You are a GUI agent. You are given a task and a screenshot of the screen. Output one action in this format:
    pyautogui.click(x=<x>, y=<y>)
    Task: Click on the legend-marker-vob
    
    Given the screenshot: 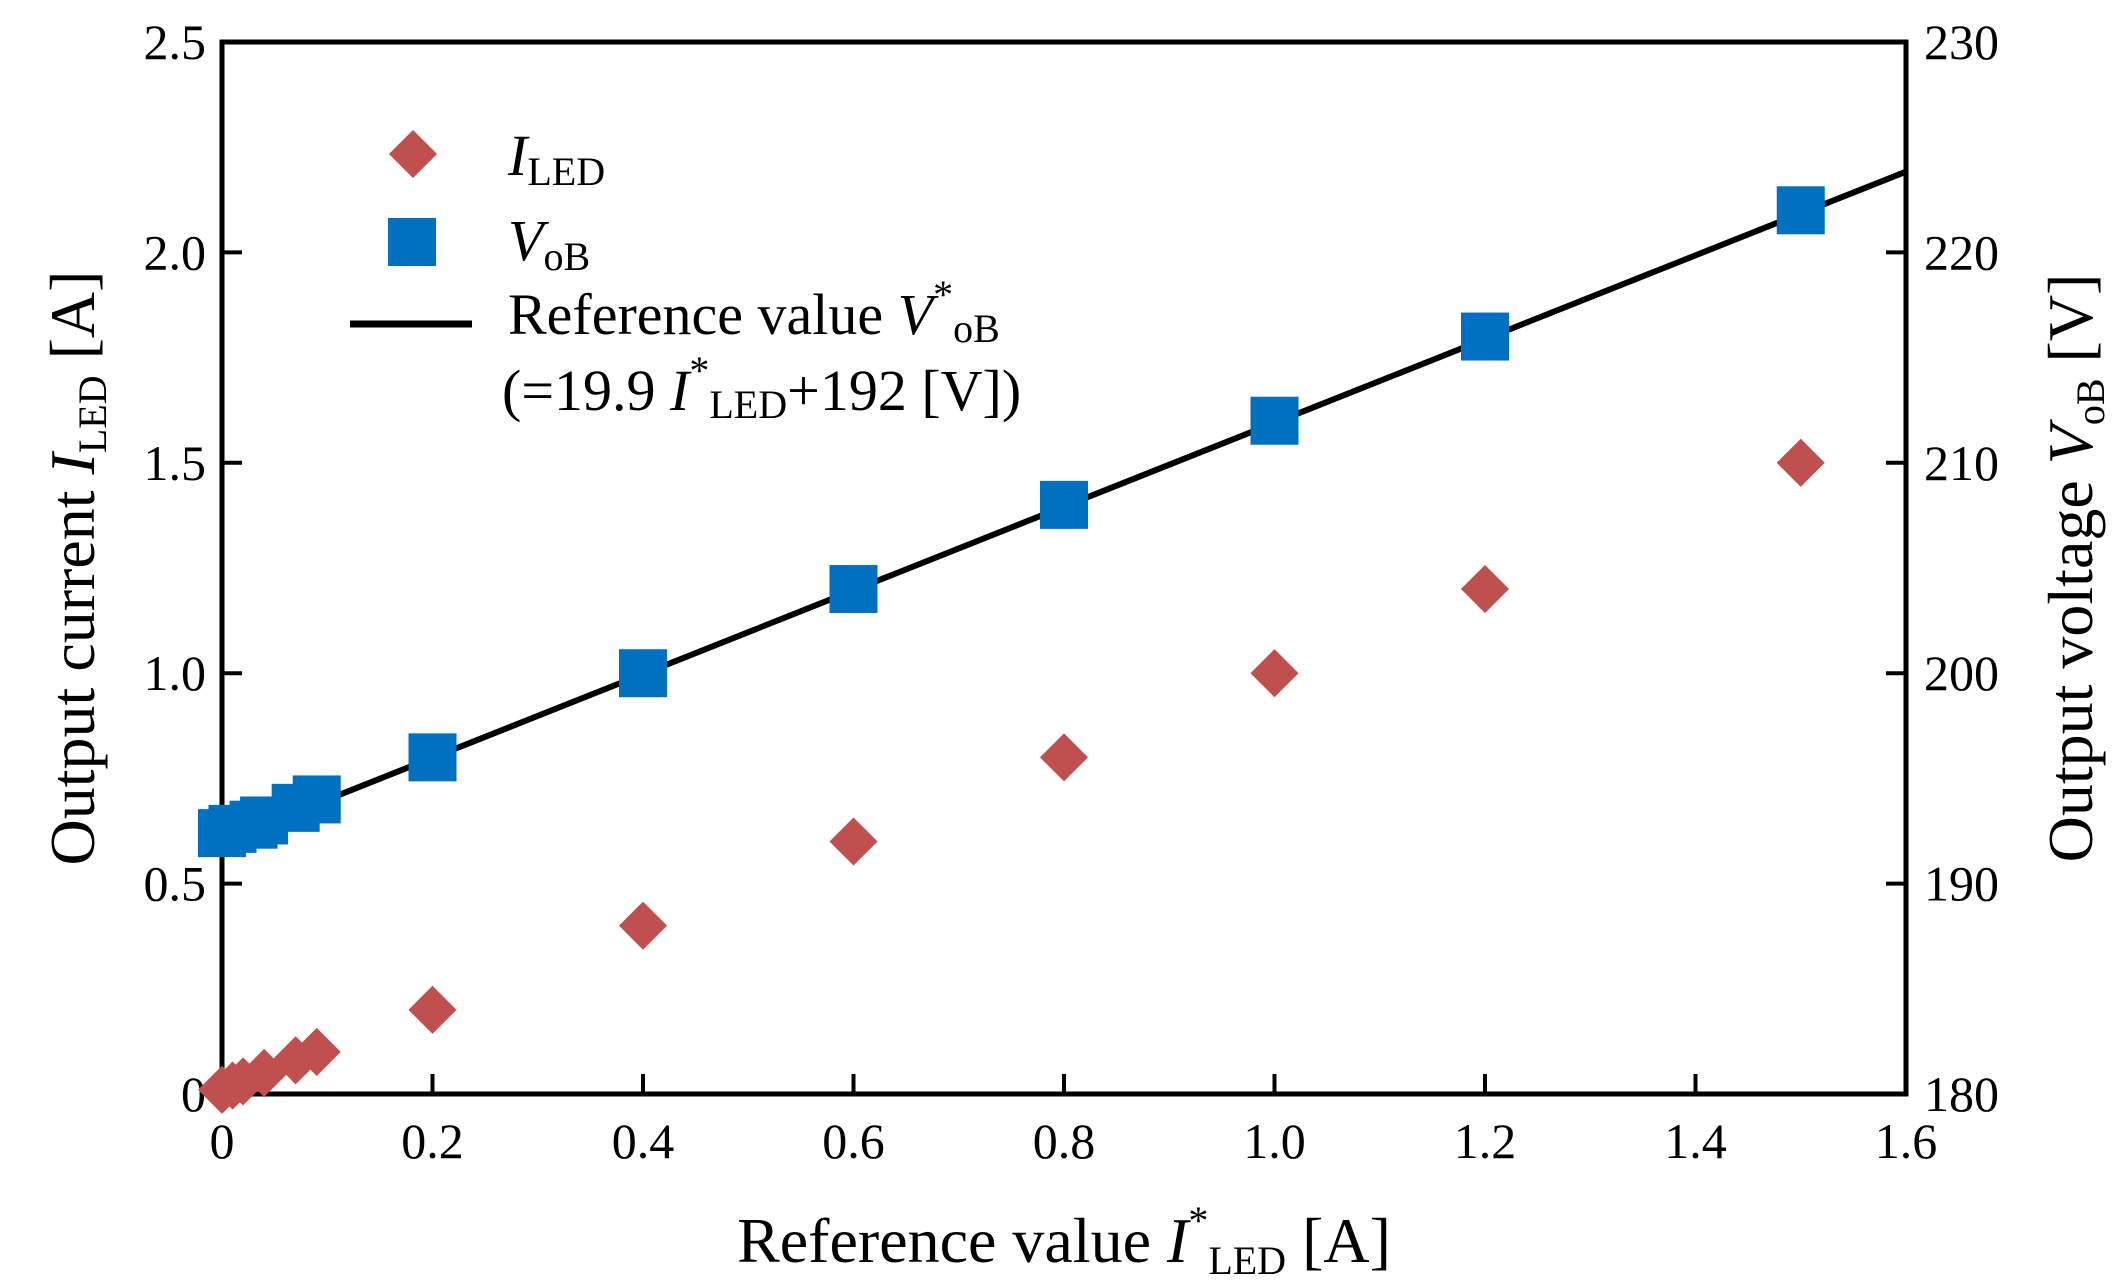 What is the action you would take?
    pyautogui.click(x=412, y=242)
    